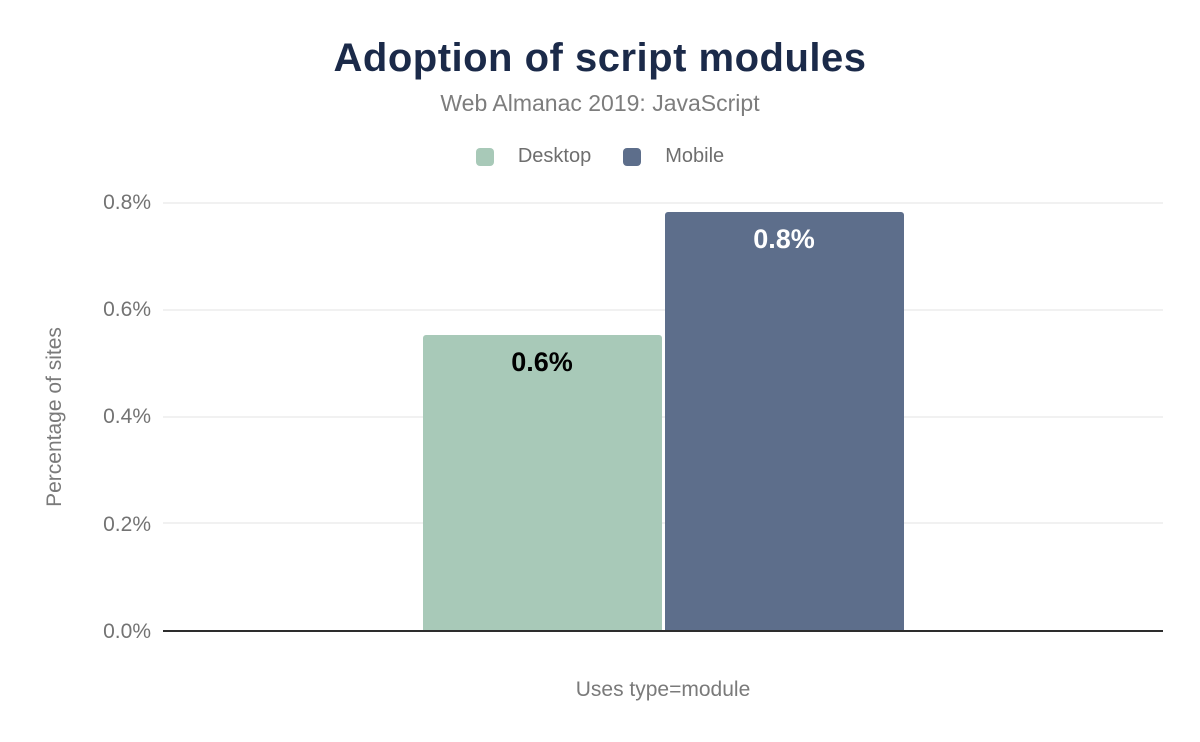 Image resolution: width=1200 pixels, height=742 pixels. Describe the element at coordinates (127, 524) in the screenshot. I see `y-tick-label: 0.2%` at that location.